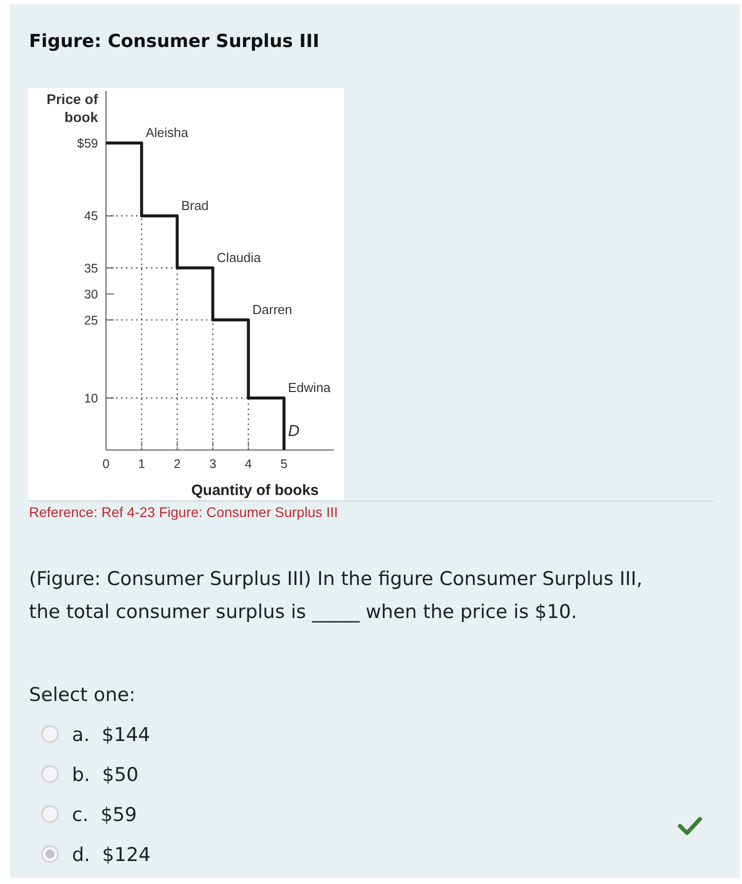 The width and height of the screenshot is (742, 884). Describe the element at coordinates (111, 855) in the screenshot. I see `text: d. $124` at that location.